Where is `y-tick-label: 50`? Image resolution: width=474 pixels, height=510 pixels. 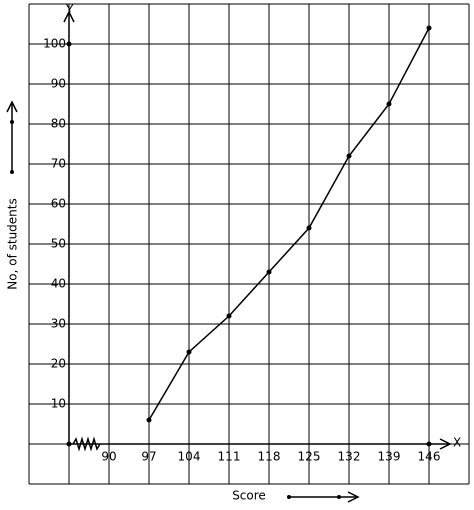
y-tick-label: 50 is located at coordinates (58, 244).